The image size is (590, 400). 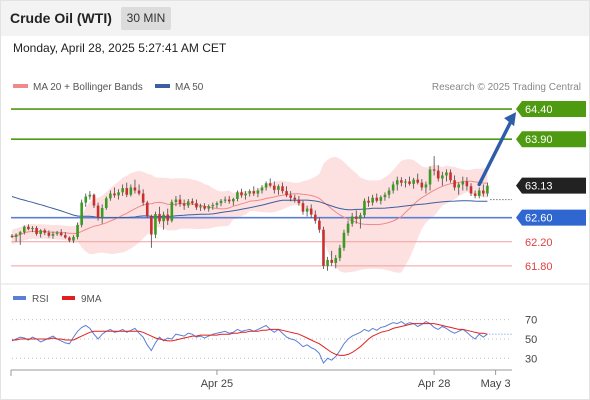 What do you see at coordinates (295, 18) in the screenshot?
I see `header-bar` at bounding box center [295, 18].